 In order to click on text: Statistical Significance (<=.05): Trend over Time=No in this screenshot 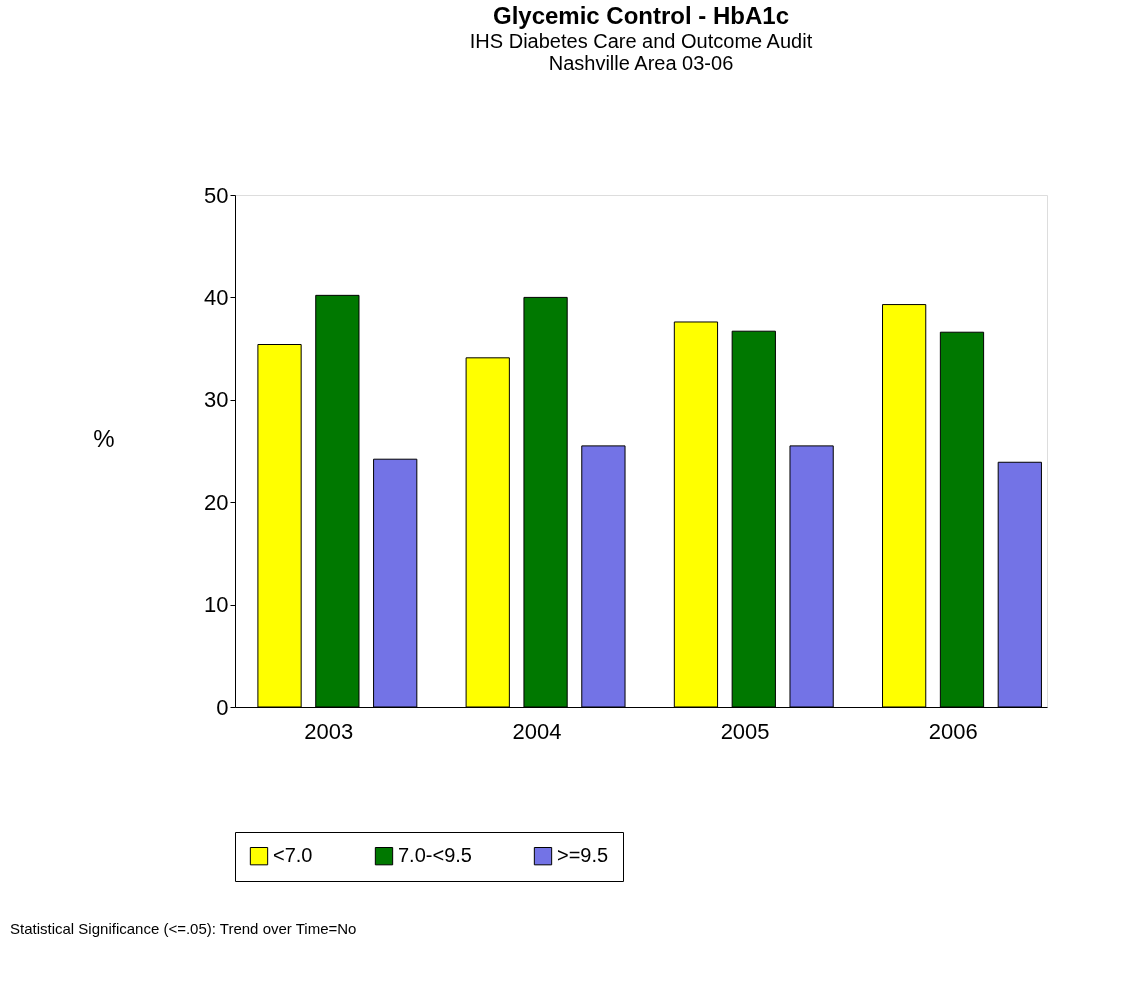, I will do `click(183, 928)`.